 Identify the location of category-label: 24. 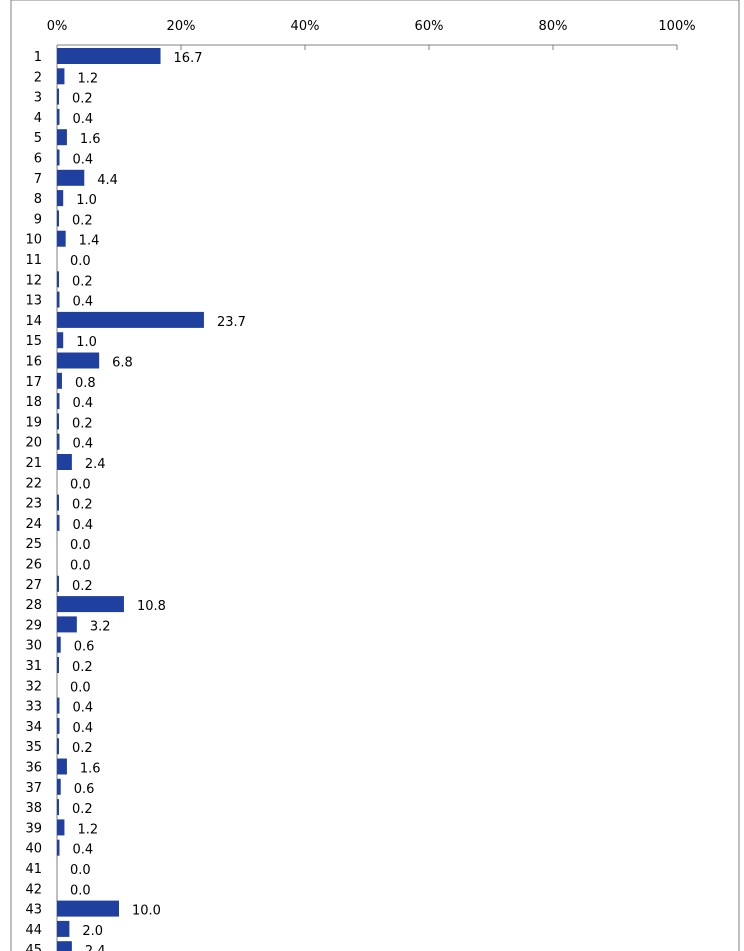
(33, 524).